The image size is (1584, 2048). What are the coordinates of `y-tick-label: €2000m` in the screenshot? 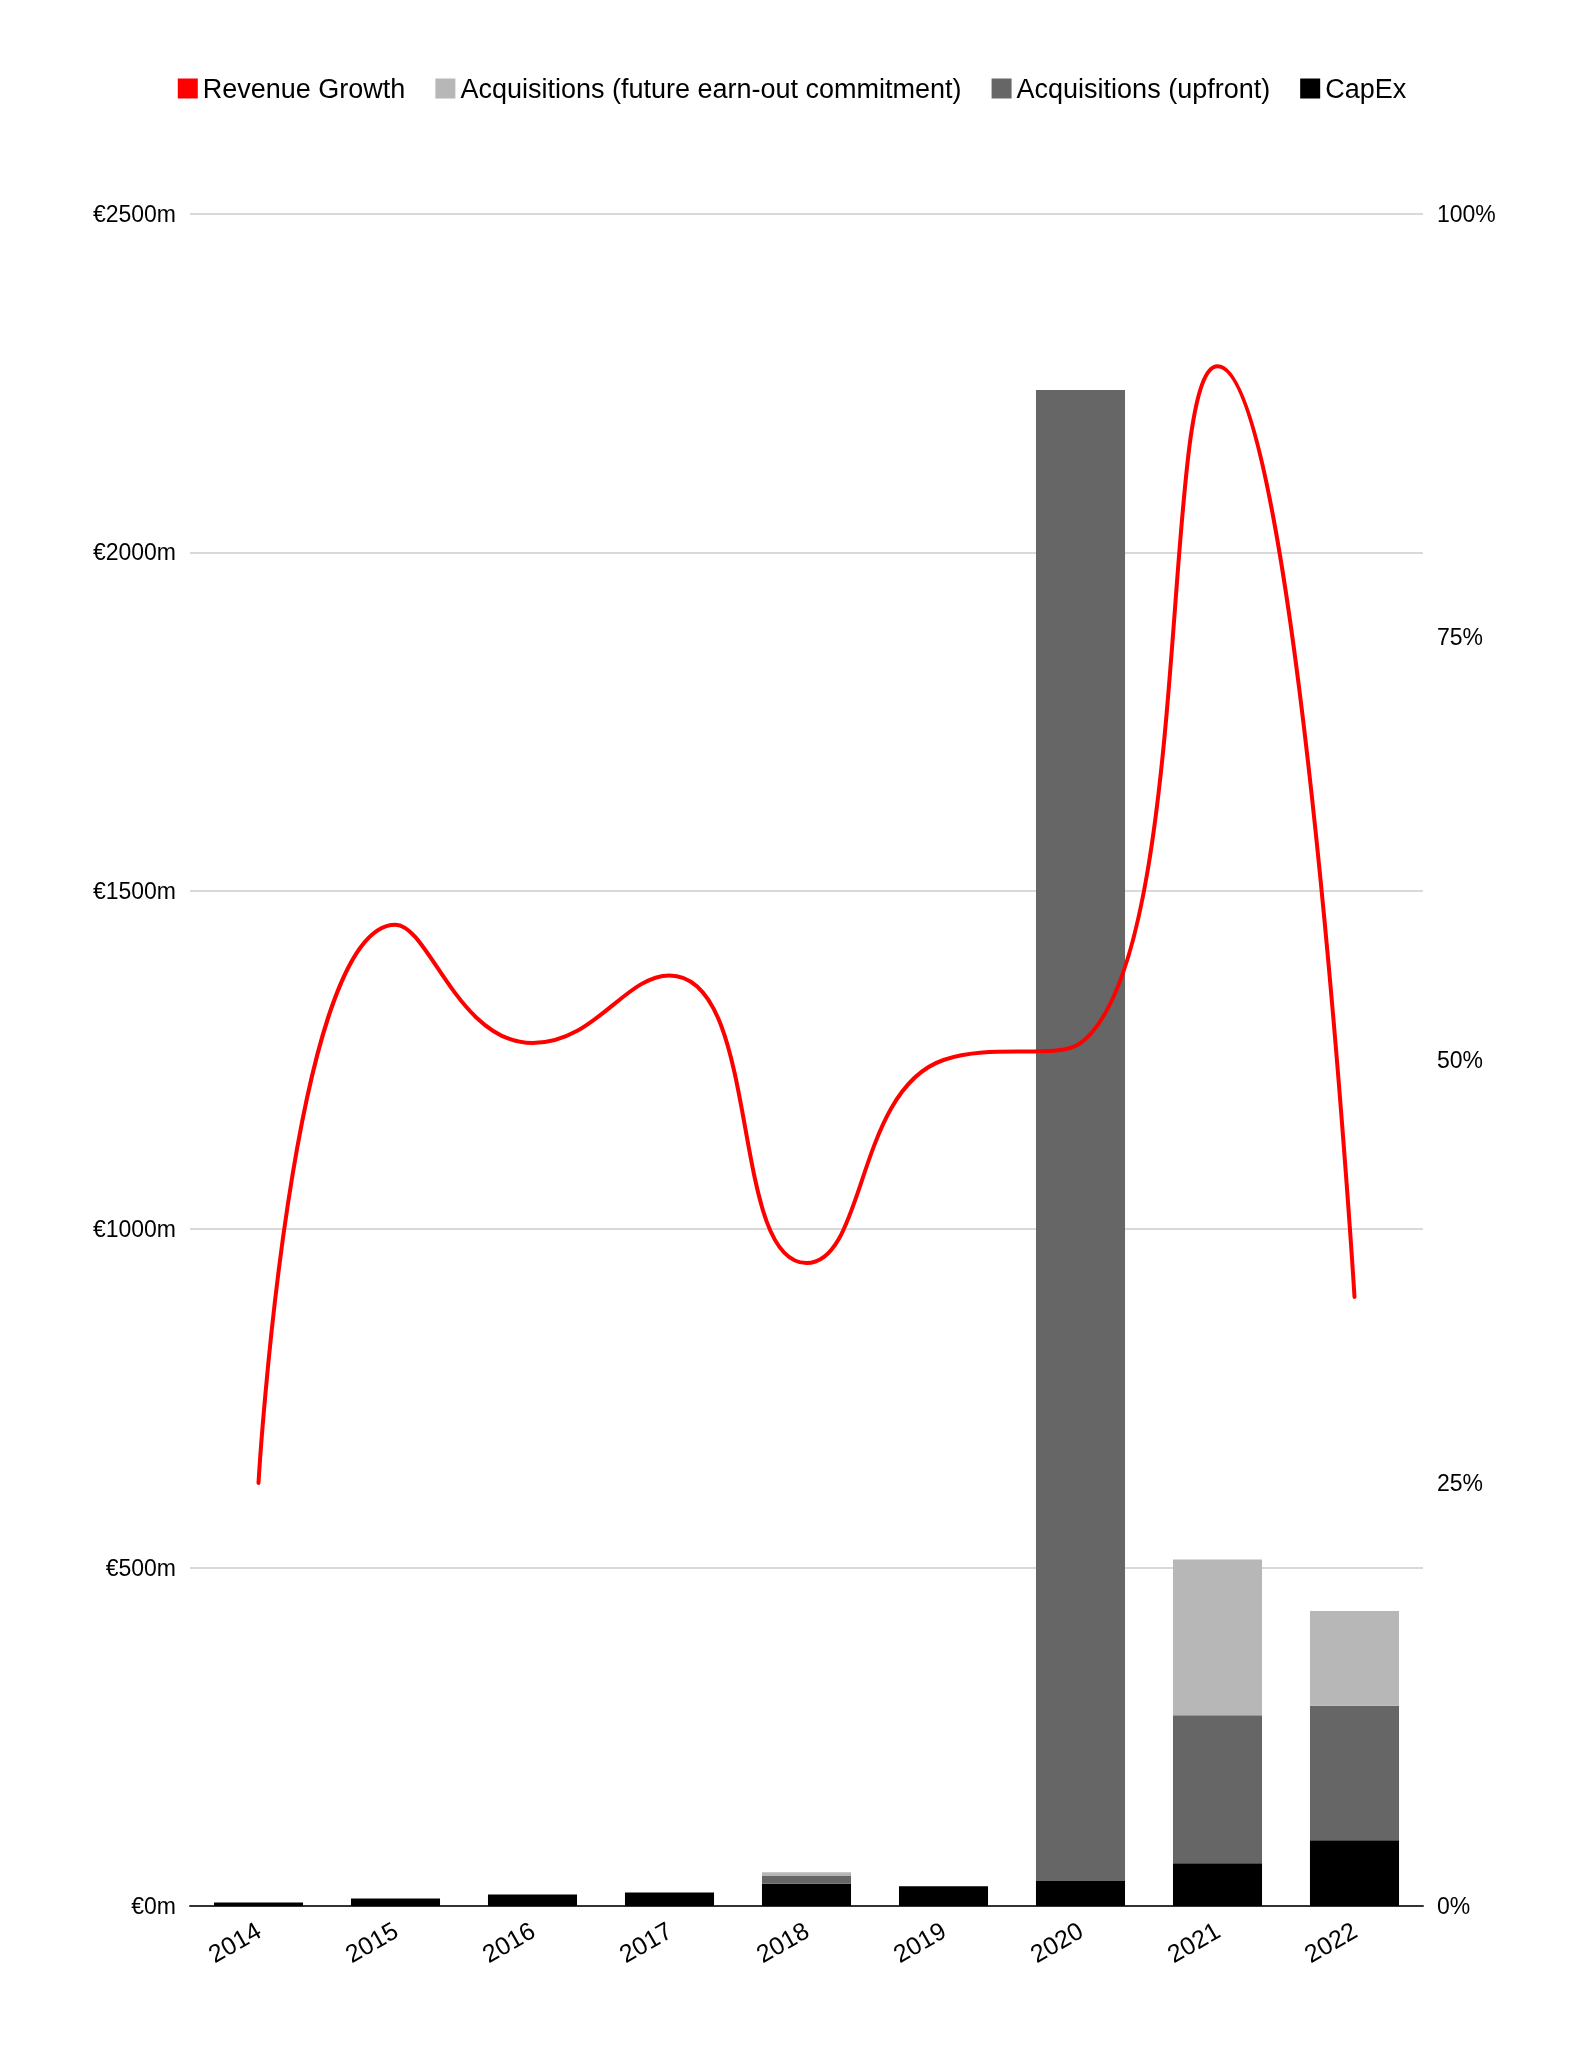 It's located at (134, 552).